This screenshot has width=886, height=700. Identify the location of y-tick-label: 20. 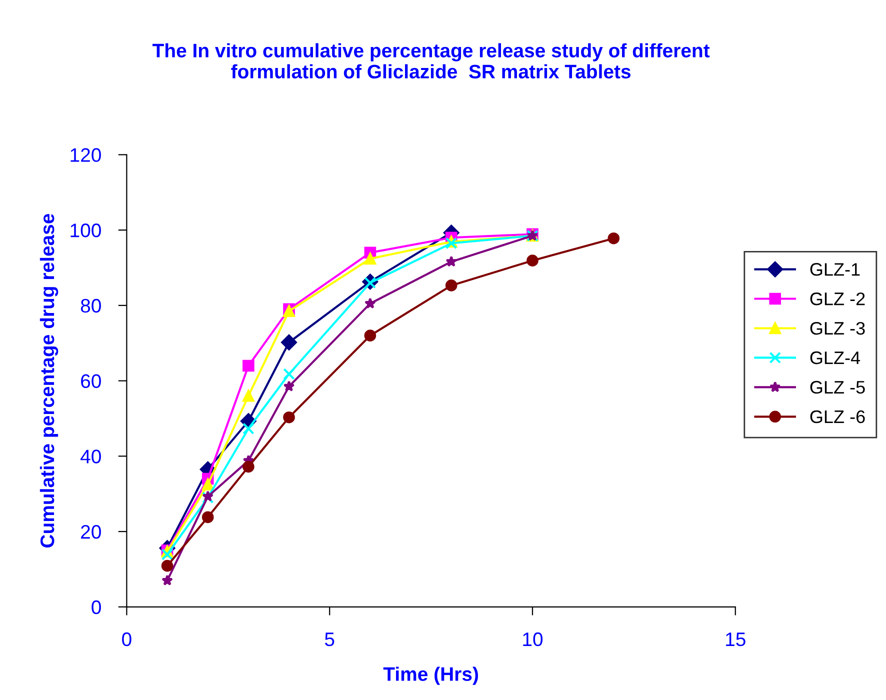
(91, 532).